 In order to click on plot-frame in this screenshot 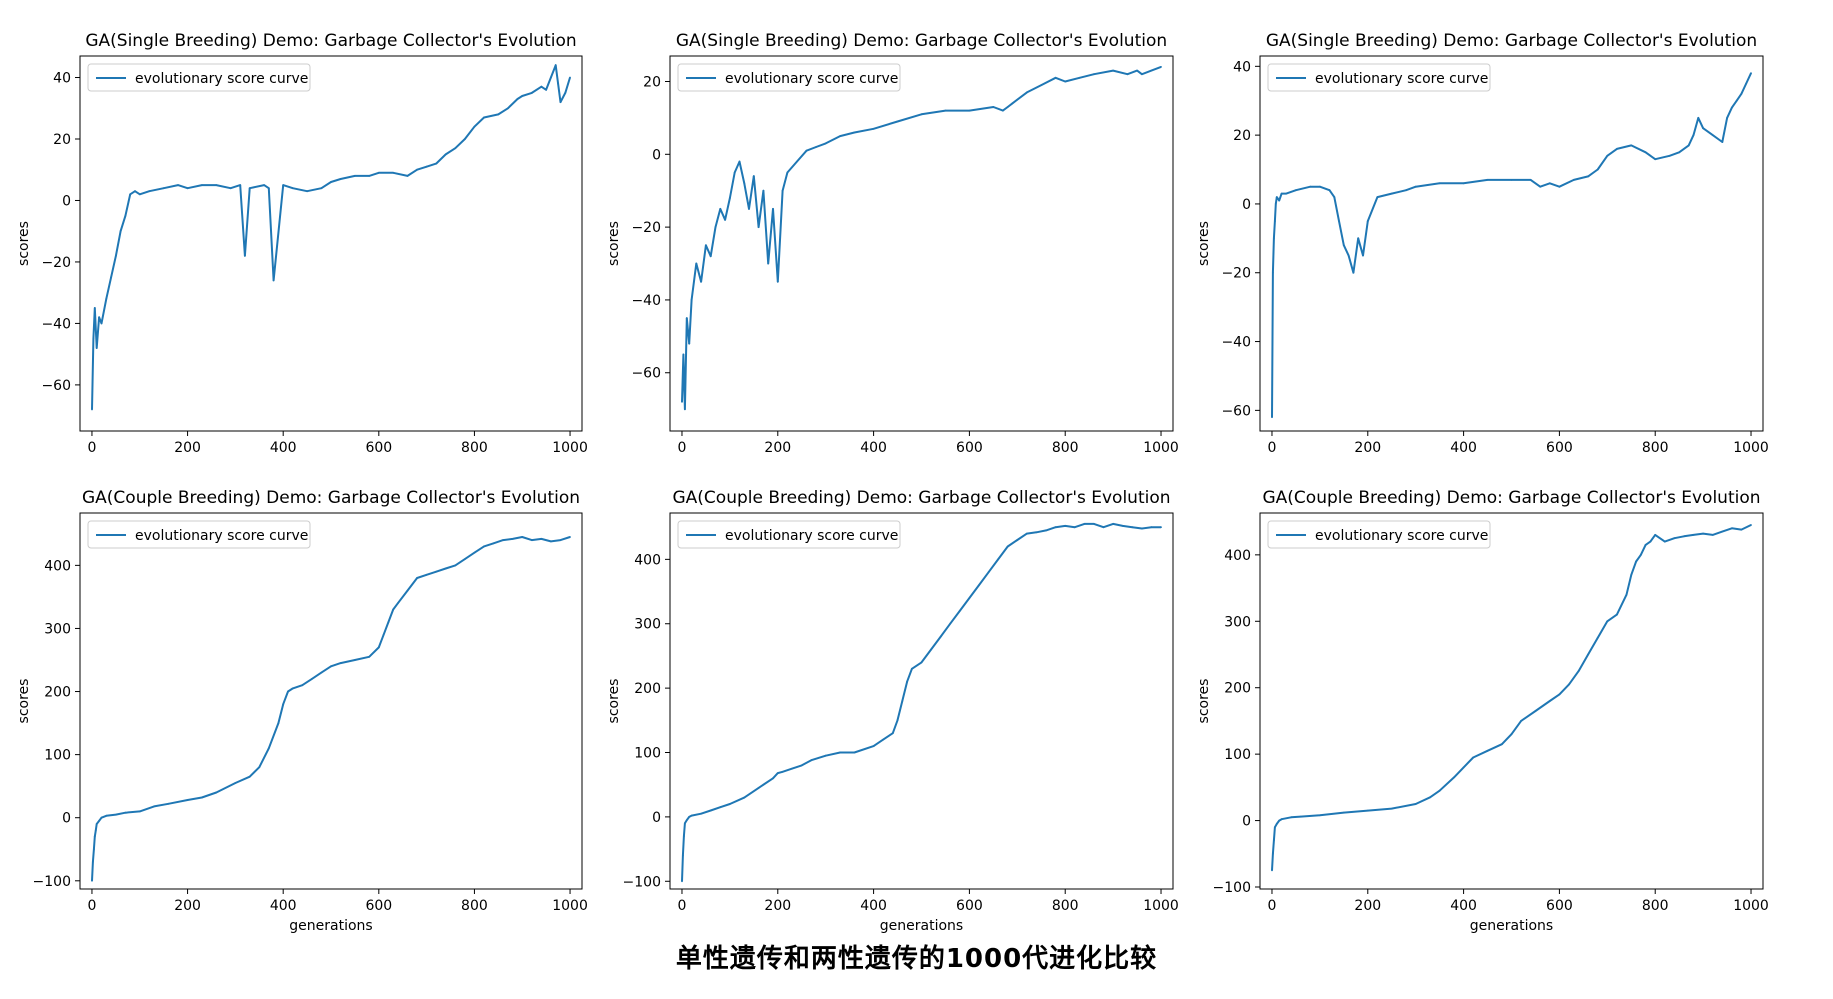, I will do `click(1511, 701)`.